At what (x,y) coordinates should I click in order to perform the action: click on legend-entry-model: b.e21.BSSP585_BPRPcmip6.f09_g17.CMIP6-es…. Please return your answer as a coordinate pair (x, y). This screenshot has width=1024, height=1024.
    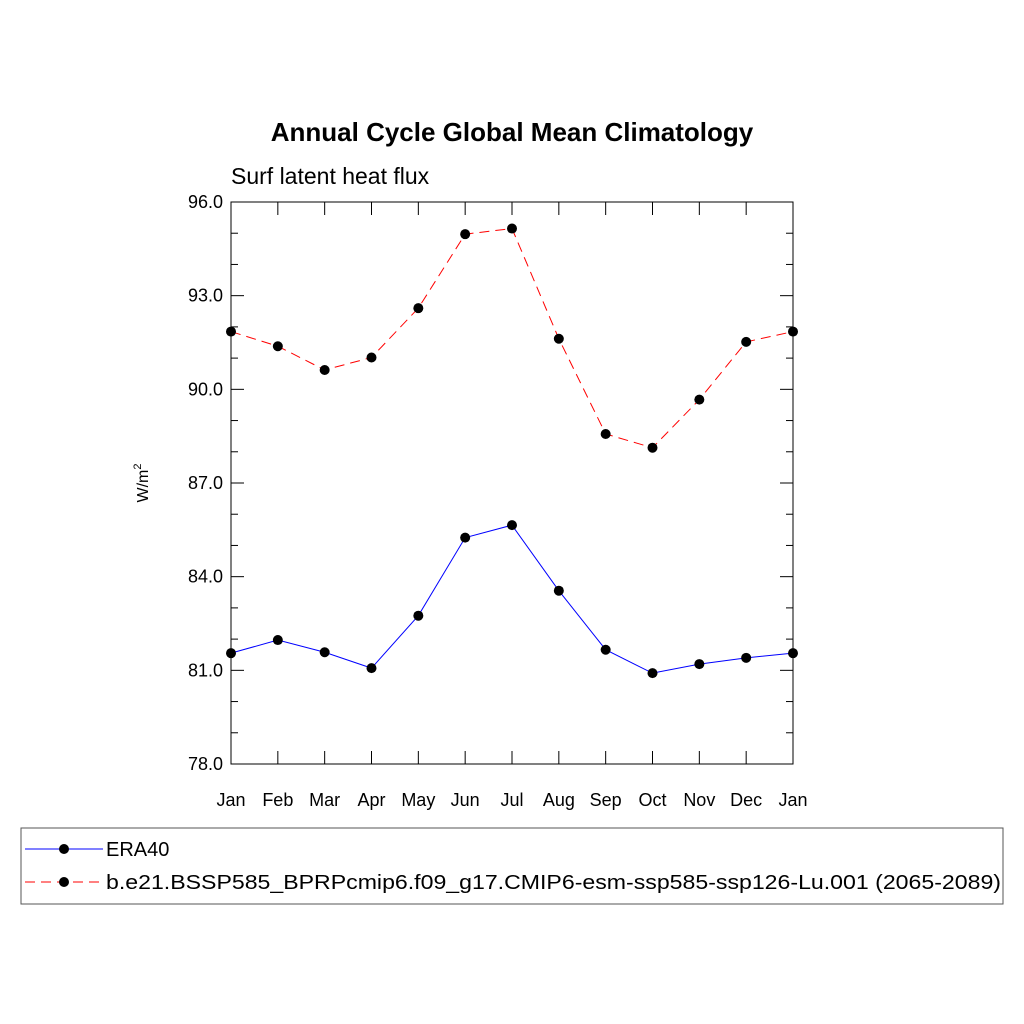
    Looking at the image, I should click on (513, 883).